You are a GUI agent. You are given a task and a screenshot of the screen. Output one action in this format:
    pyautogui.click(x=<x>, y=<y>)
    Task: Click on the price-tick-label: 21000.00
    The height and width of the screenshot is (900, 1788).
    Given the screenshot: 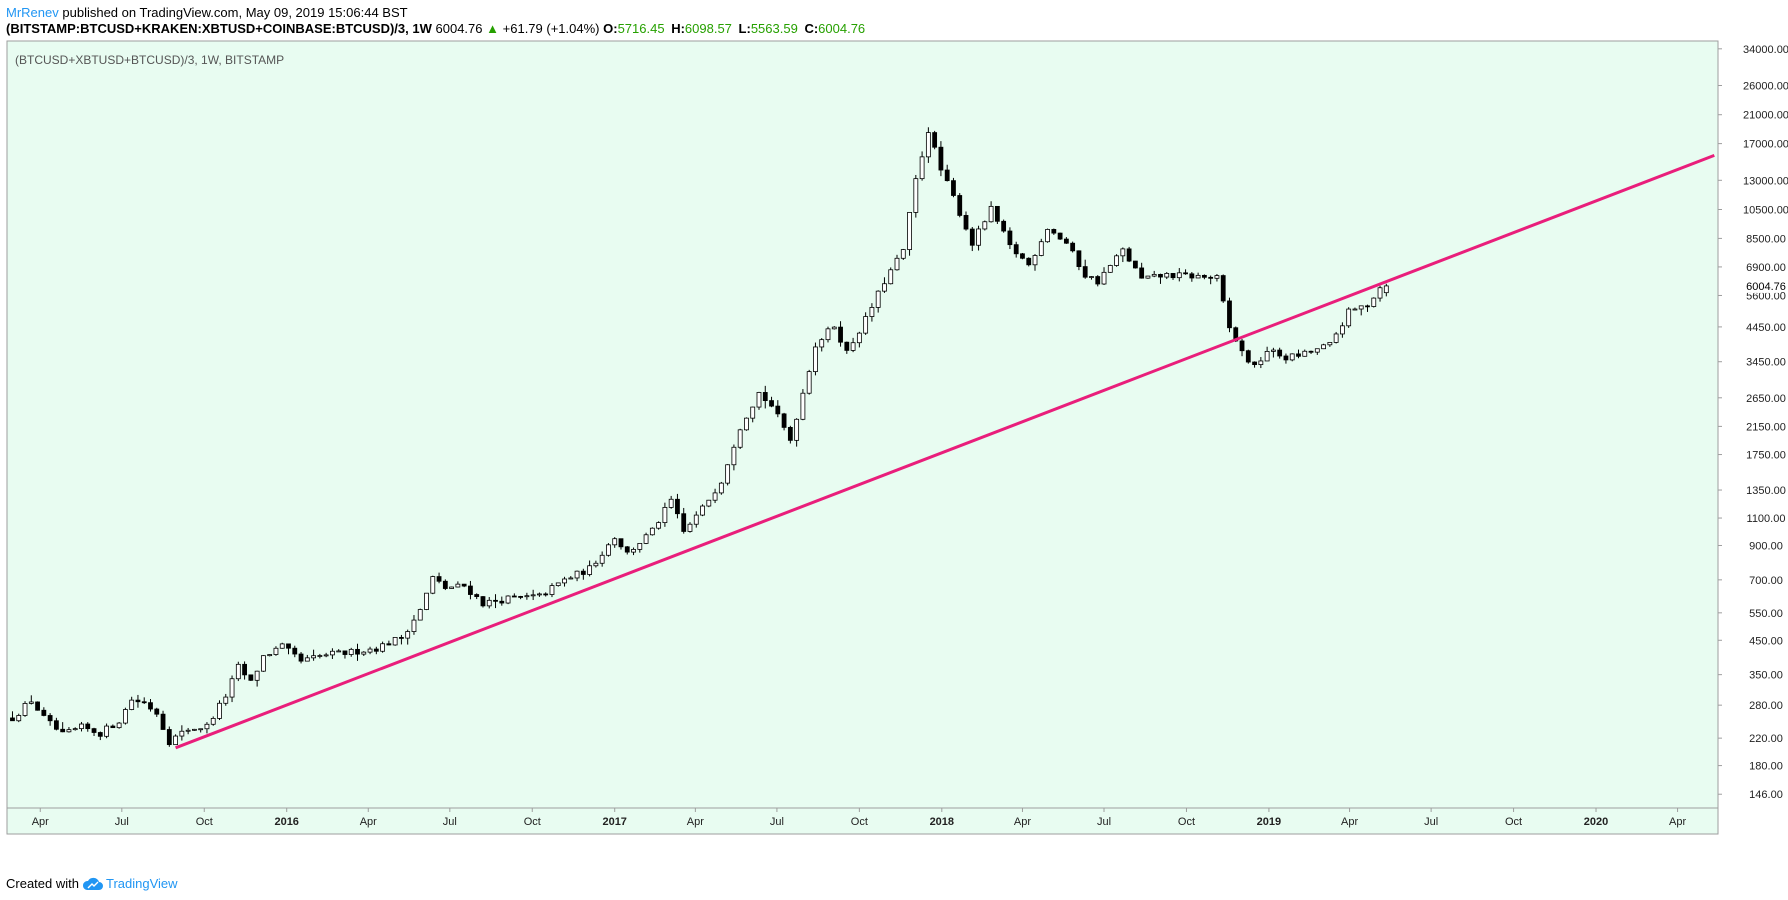 What is the action you would take?
    pyautogui.click(x=1765, y=116)
    